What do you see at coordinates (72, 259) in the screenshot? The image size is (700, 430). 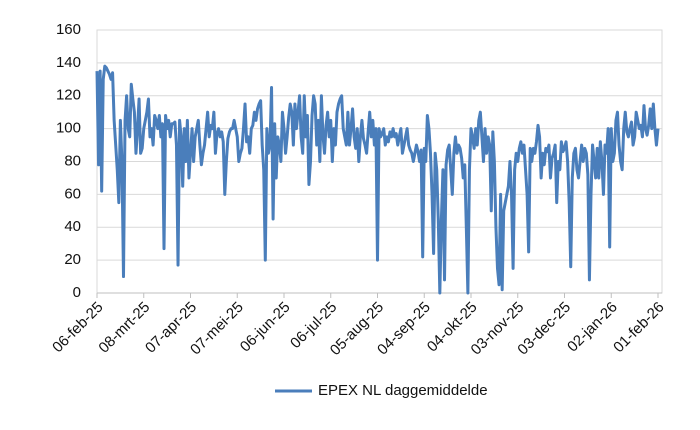 I see `y-tick-label: 20` at bounding box center [72, 259].